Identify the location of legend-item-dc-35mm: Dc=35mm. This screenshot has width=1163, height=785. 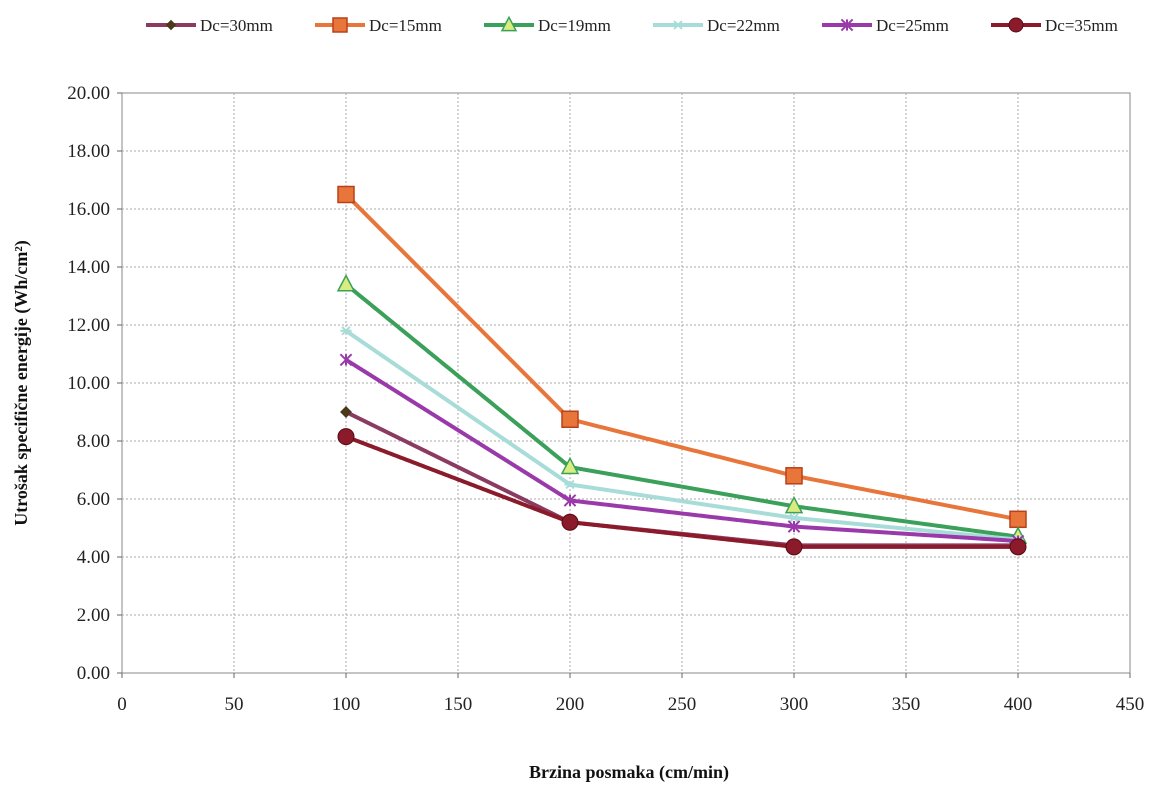
(1054, 25).